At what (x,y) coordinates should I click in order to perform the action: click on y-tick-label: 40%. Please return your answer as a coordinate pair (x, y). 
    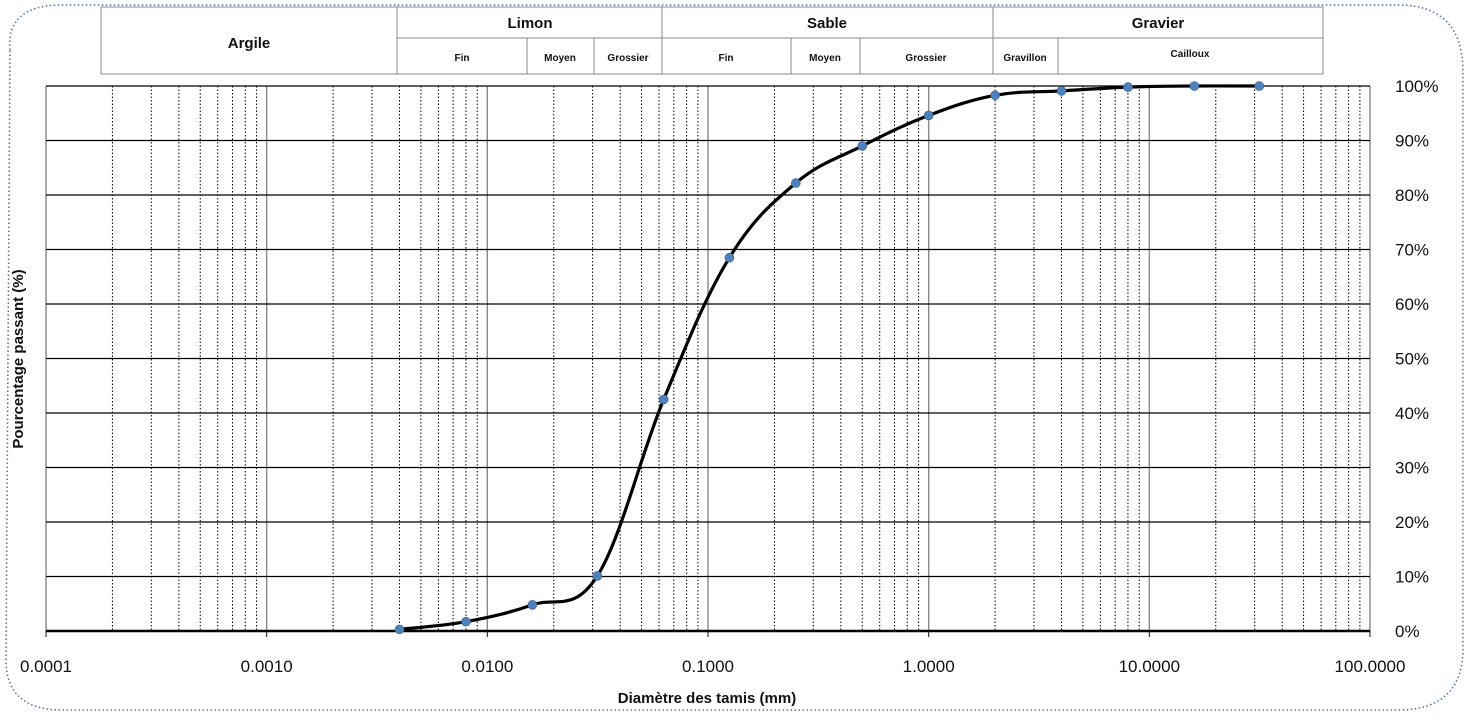
    Looking at the image, I should click on (1412, 413).